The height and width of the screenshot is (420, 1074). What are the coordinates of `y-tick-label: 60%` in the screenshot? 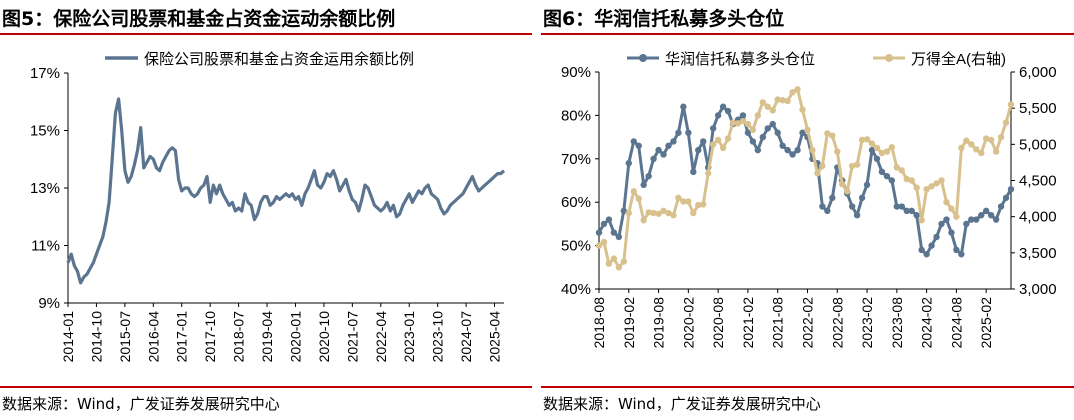 It's located at (576, 202).